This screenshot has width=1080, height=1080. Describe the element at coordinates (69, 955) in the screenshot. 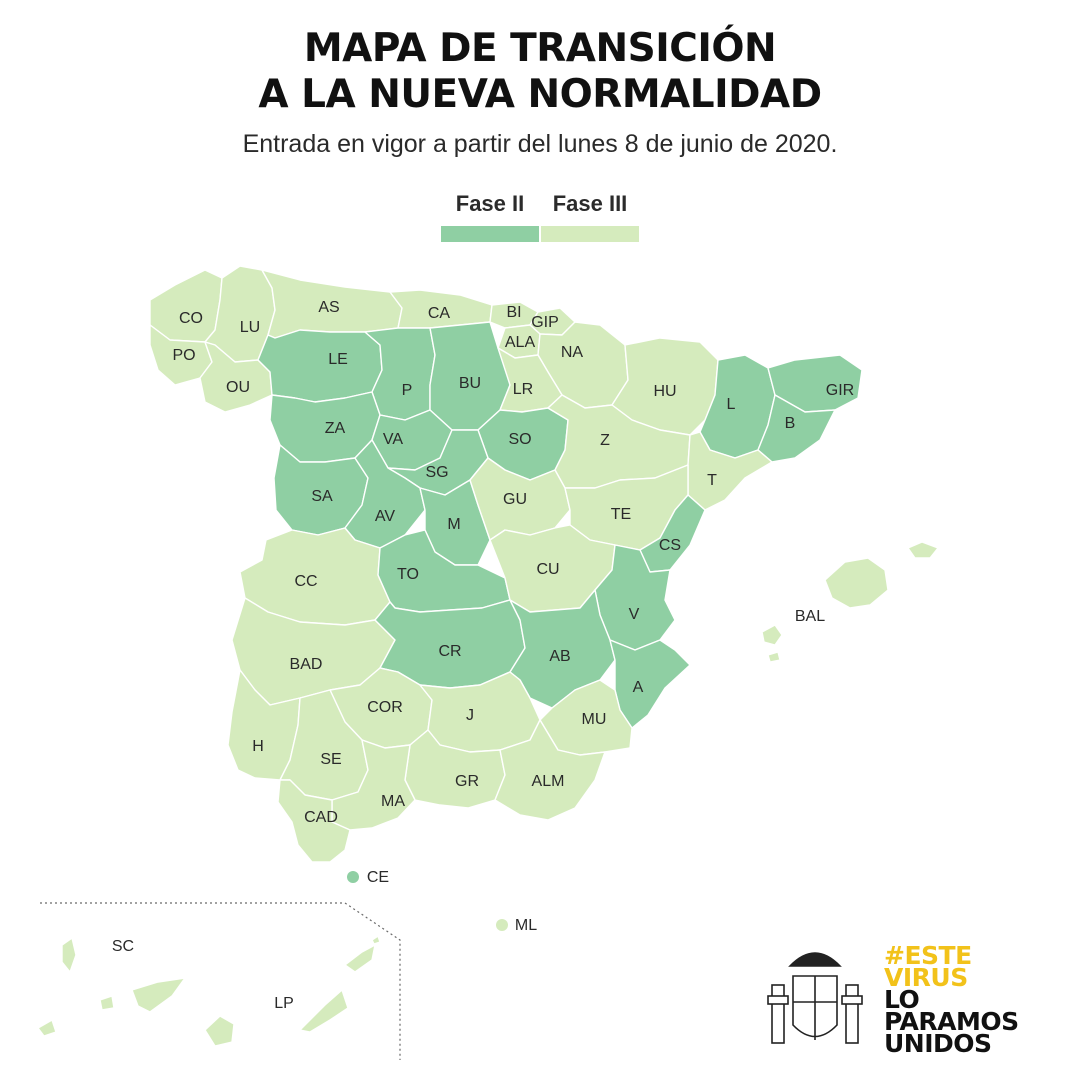

I see `island-sc-la-palma` at that location.